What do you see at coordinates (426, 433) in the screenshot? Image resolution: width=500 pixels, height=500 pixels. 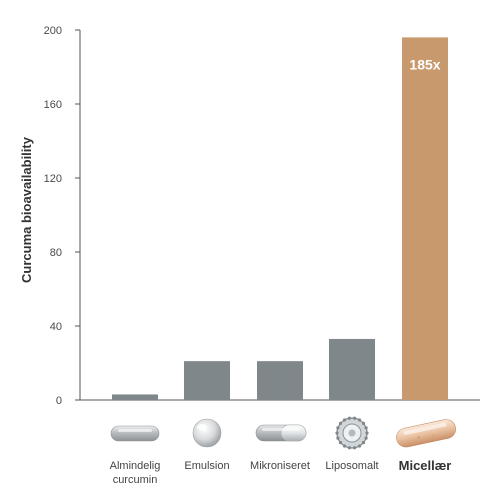 I see `amber-softgel-icon` at bounding box center [426, 433].